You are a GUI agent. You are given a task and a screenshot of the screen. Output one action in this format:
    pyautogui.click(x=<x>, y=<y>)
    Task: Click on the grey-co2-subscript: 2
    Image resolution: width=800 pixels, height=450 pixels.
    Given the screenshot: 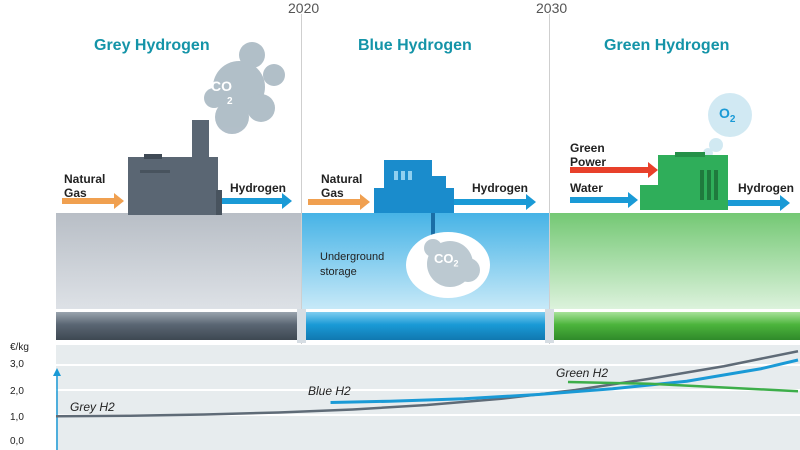 What is the action you would take?
    pyautogui.click(x=230, y=101)
    